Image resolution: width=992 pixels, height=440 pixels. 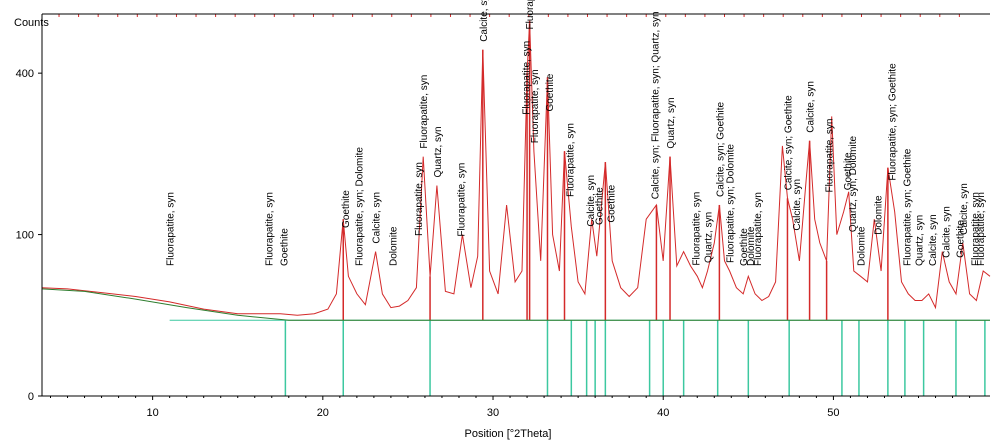 I want to click on y-tick-label: 400, so click(x=25, y=74).